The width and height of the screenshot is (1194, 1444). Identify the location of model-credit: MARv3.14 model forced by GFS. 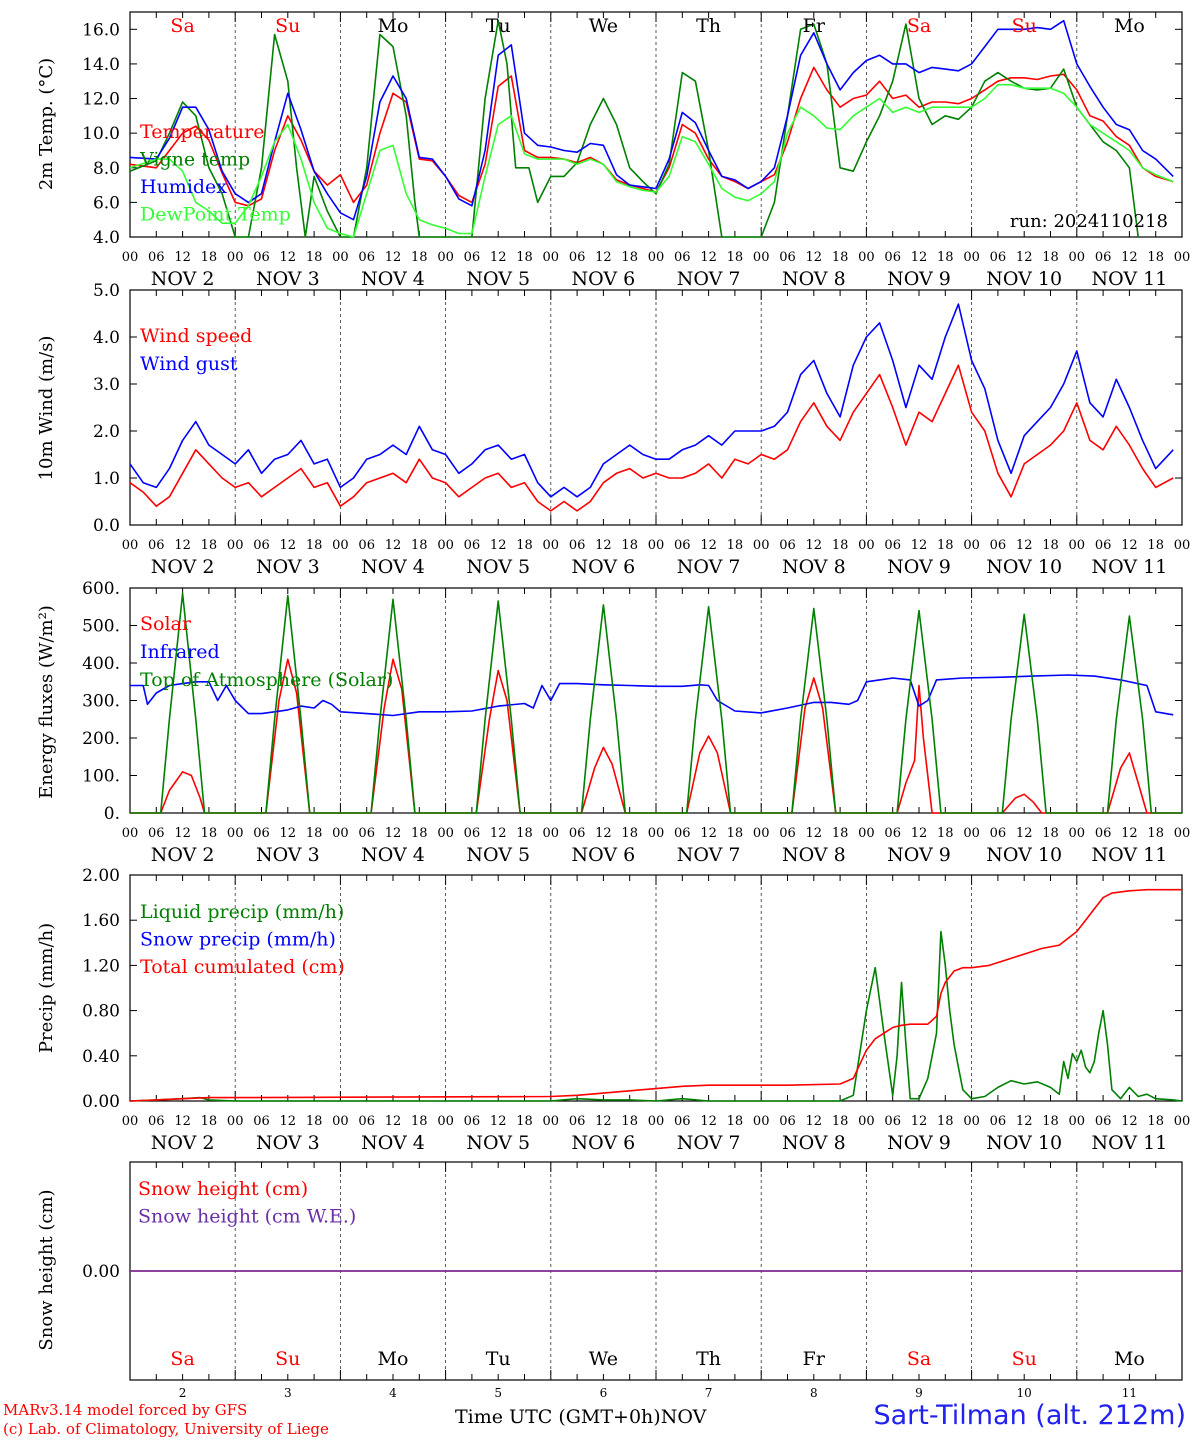
(125, 1410).